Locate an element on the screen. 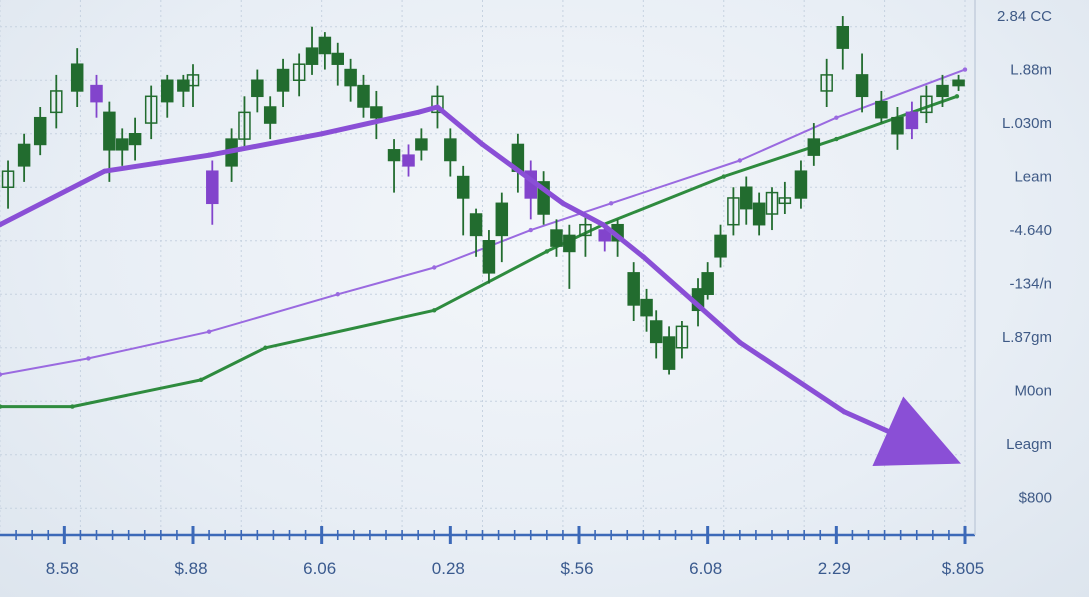 This screenshot has width=1089, height=597. y-tick-label: -4.640 is located at coordinates (1030, 230).